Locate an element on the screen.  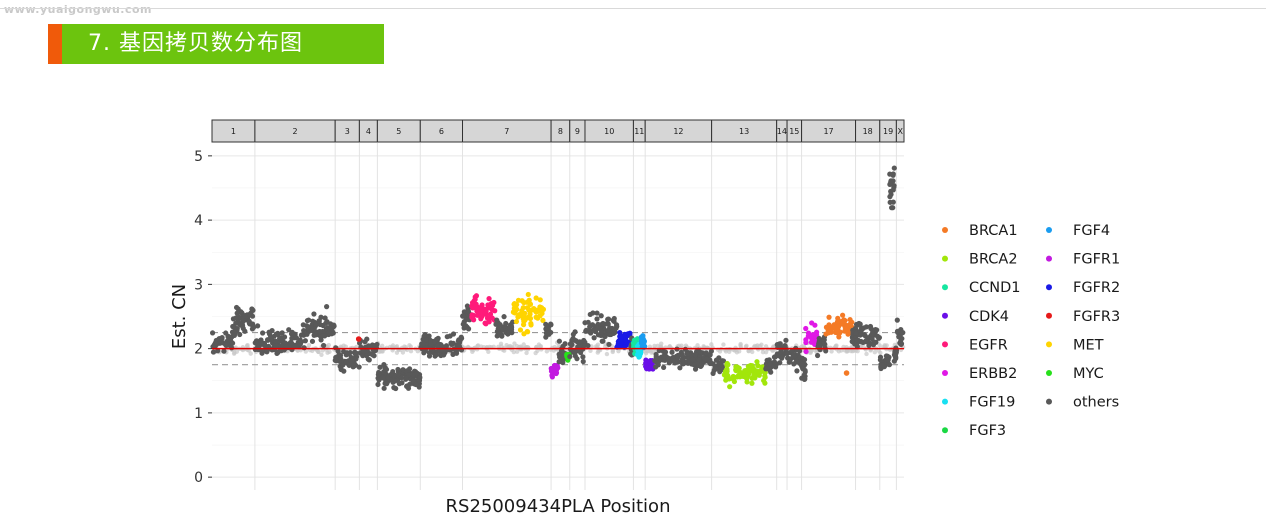
chromosome-label: X is located at coordinates (900, 131).